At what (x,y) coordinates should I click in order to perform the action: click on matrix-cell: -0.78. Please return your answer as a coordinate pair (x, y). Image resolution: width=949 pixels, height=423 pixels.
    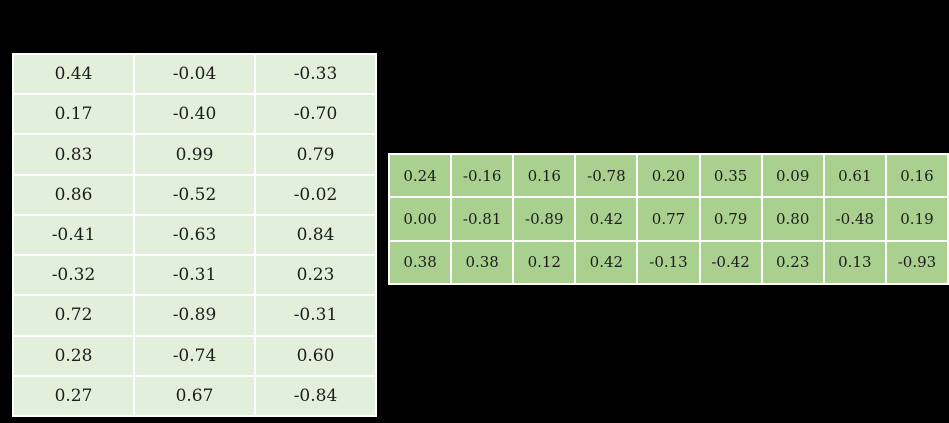
    Looking at the image, I should click on (606, 175).